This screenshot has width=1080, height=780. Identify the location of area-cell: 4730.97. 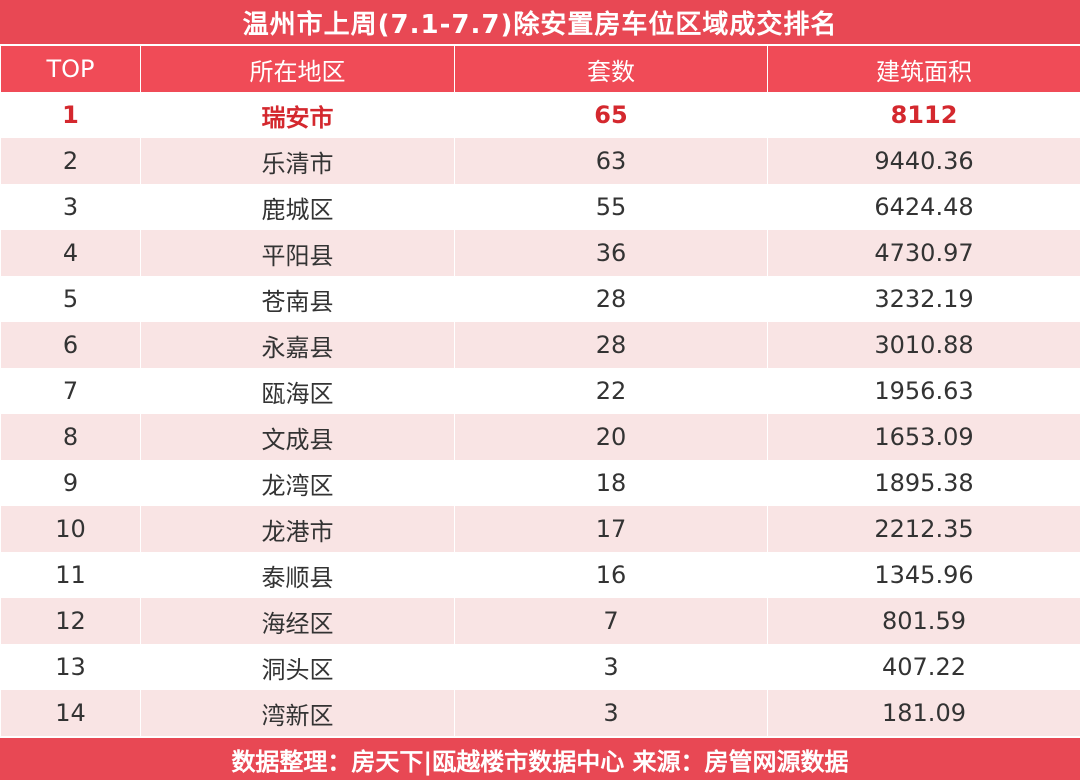
(923, 253).